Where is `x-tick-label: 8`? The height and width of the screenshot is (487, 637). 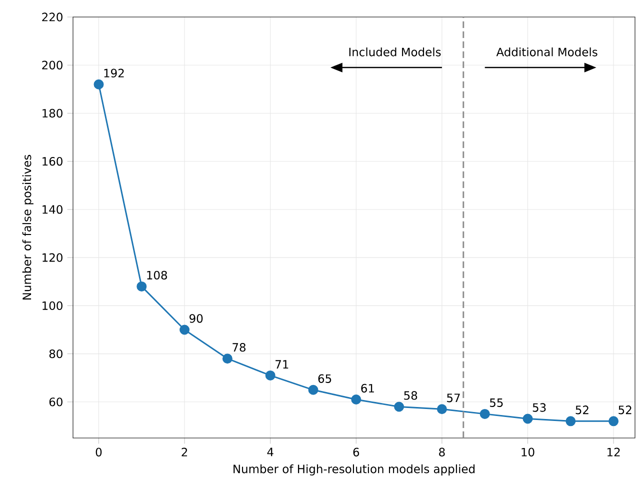 x-tick-label: 8 is located at coordinates (442, 452).